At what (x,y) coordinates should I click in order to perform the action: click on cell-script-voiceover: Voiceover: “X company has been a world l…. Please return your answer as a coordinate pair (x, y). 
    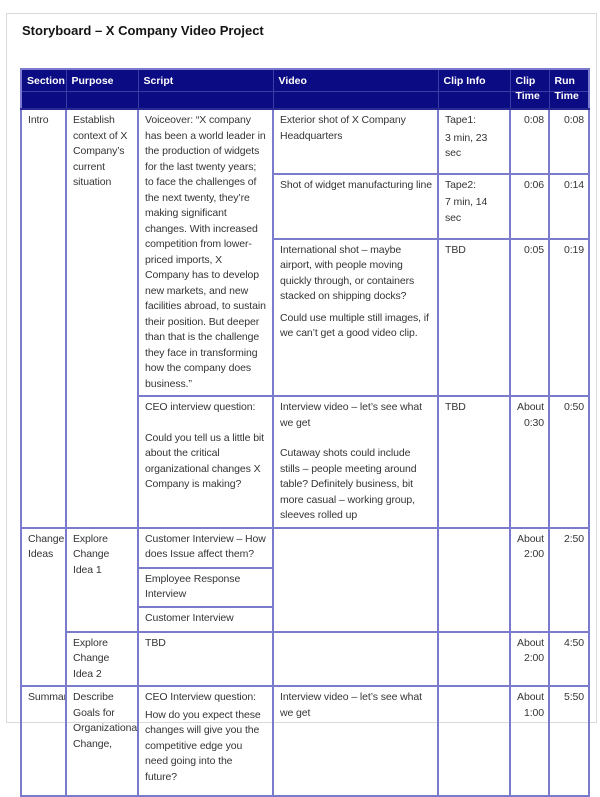
    Looking at the image, I should click on (205, 252).